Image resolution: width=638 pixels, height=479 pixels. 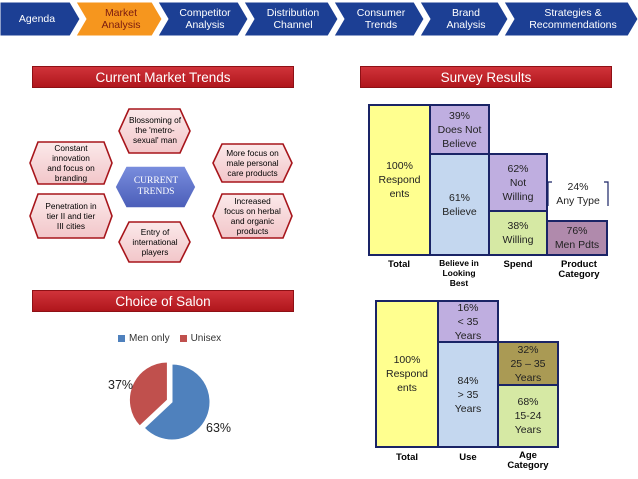 I want to click on salon-title-banner: Choice of Salon, so click(x=163, y=301).